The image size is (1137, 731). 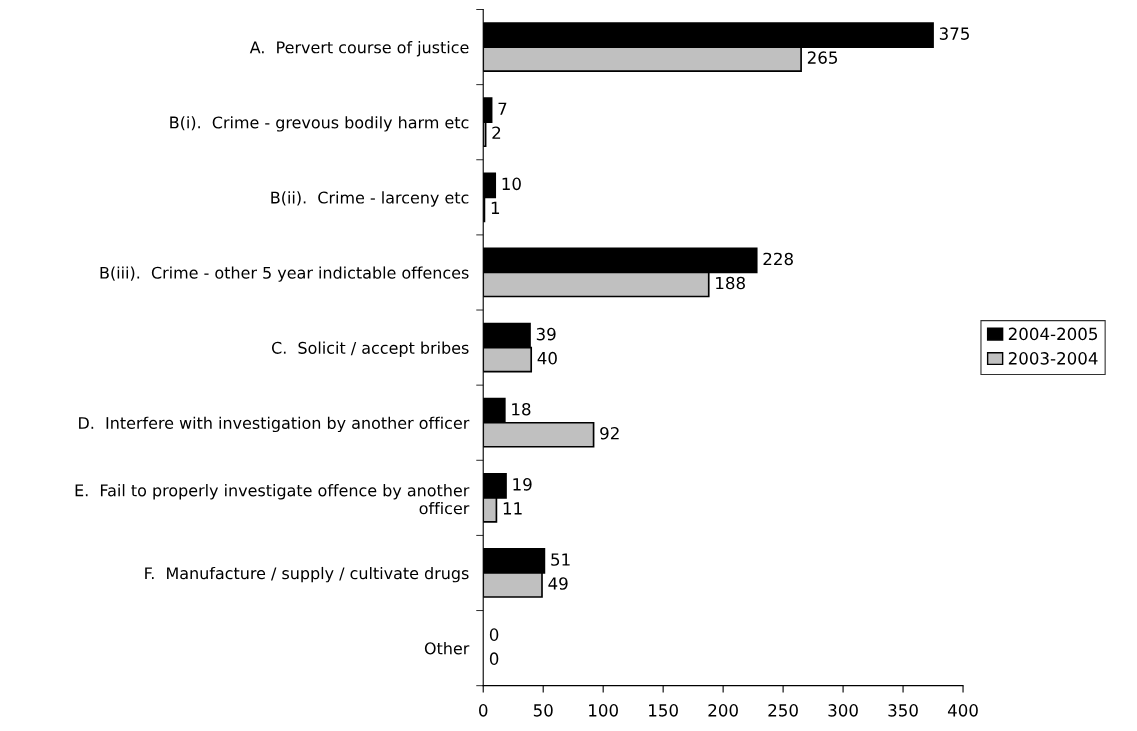 What do you see at coordinates (319, 124) in the screenshot?
I see `y-tick-label: B(i). Crime - grevous bodily harm etc` at bounding box center [319, 124].